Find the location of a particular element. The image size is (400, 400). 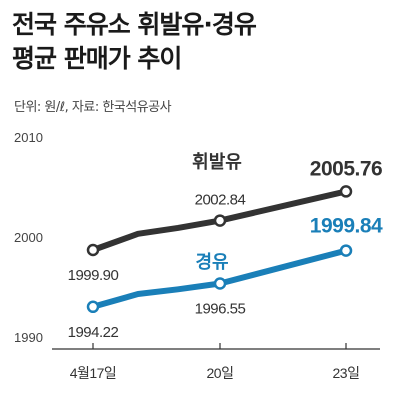

data-label: 1994.22 is located at coordinates (93, 332).